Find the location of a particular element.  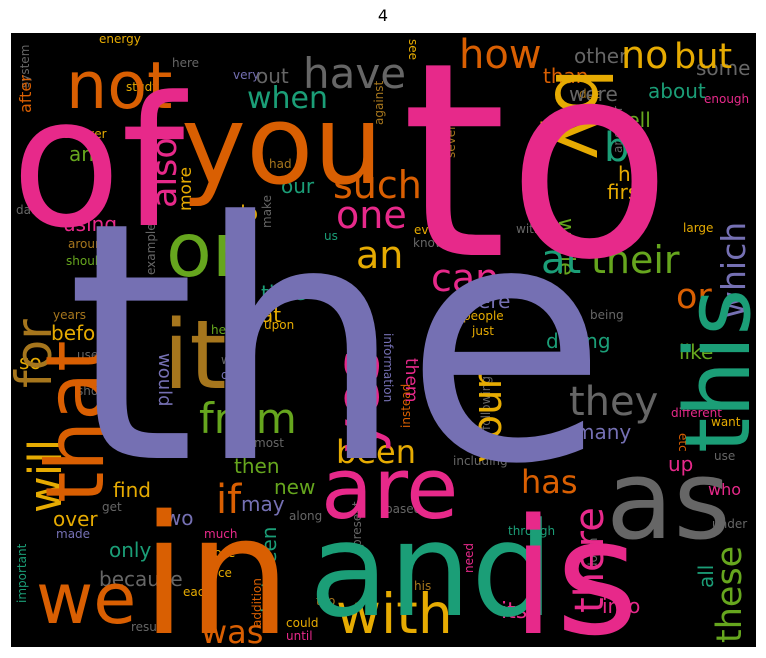

figure-title: 4 is located at coordinates (383, 15).